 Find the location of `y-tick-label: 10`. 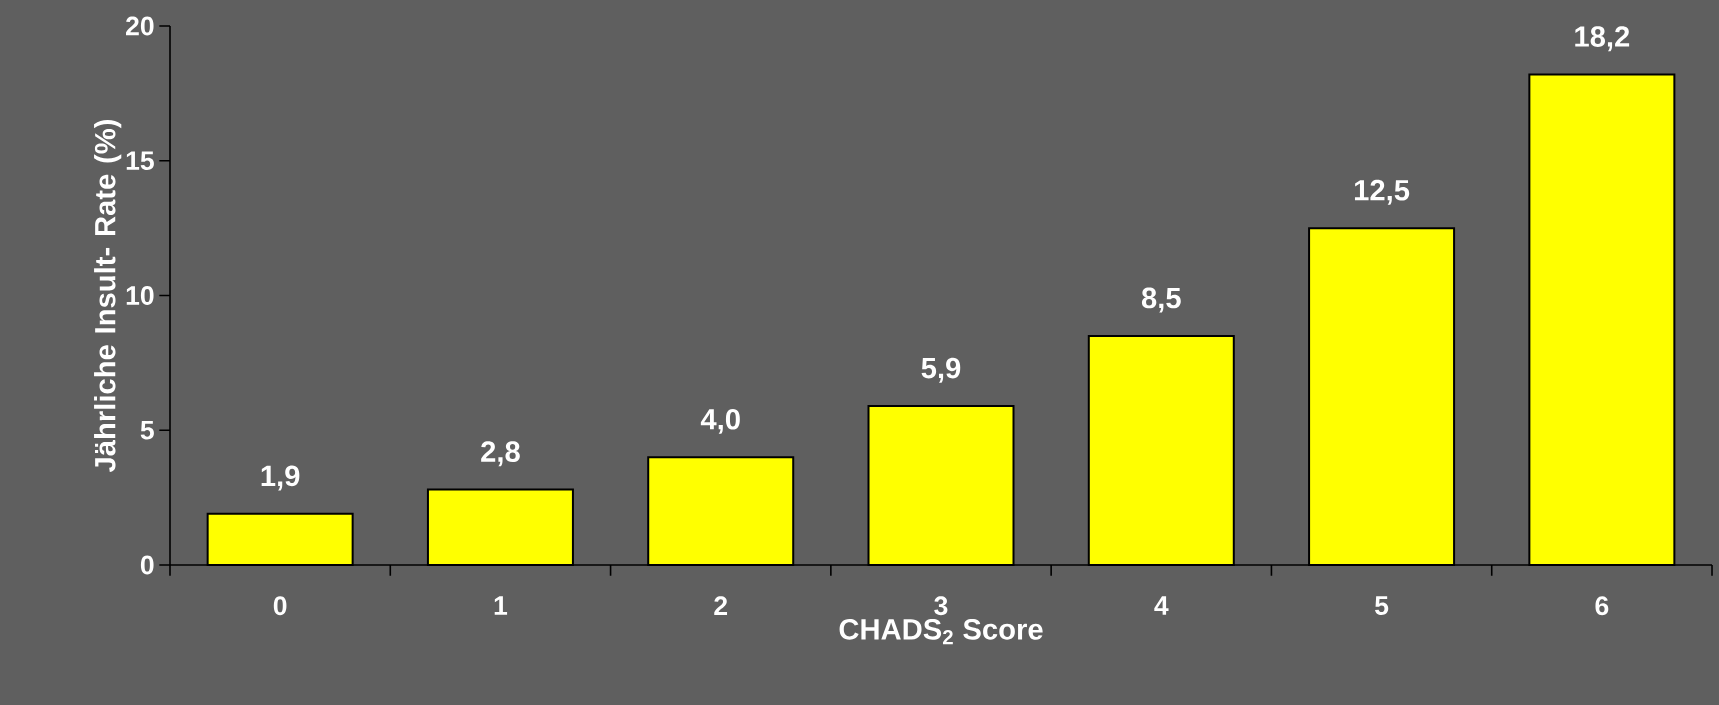

y-tick-label: 10 is located at coordinates (140, 295).